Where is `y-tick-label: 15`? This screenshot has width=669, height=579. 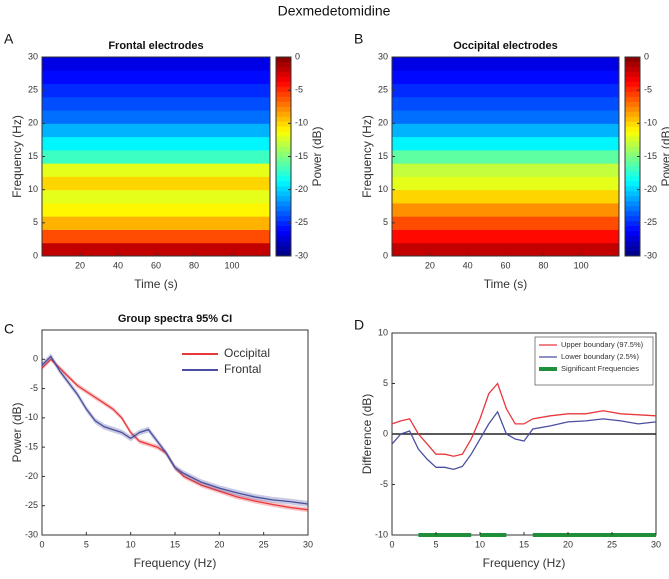
y-tick-label: 15 is located at coordinates (33, 156).